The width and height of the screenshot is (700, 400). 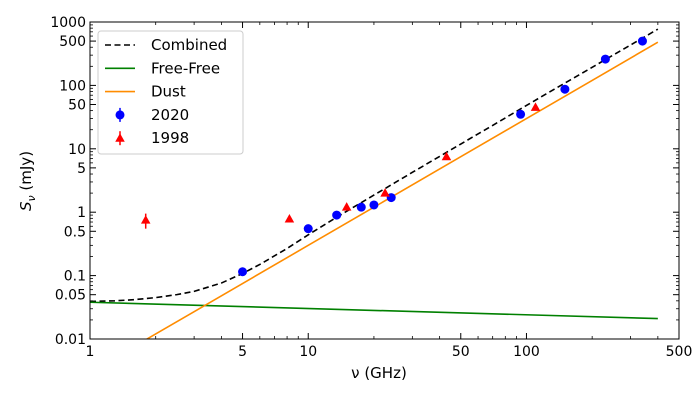 What do you see at coordinates (90, 352) in the screenshot?
I see `x-tick-label: 1` at bounding box center [90, 352].